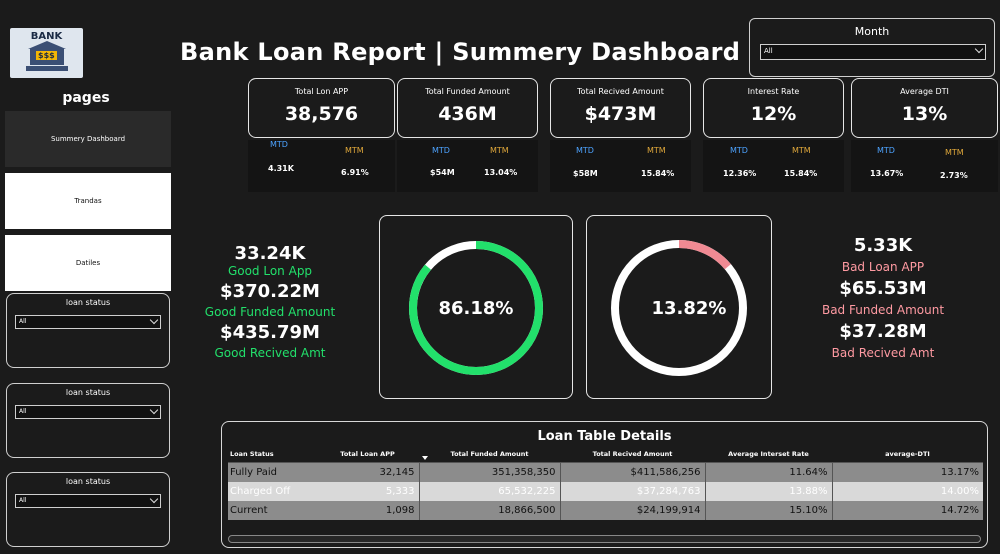 The height and width of the screenshot is (554, 1000). I want to click on kpi-average-dti: Average DTI 13%, so click(924, 108).